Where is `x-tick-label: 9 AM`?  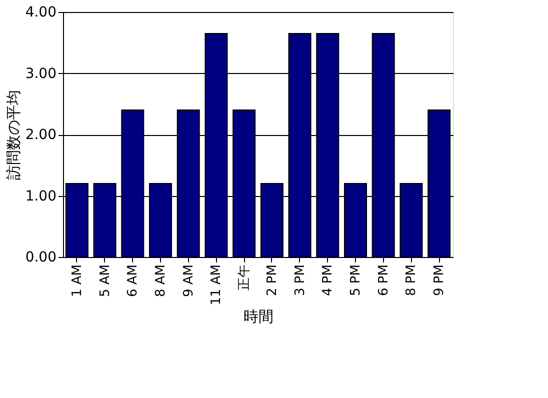
x-tick-label: 9 AM is located at coordinates (188, 281).